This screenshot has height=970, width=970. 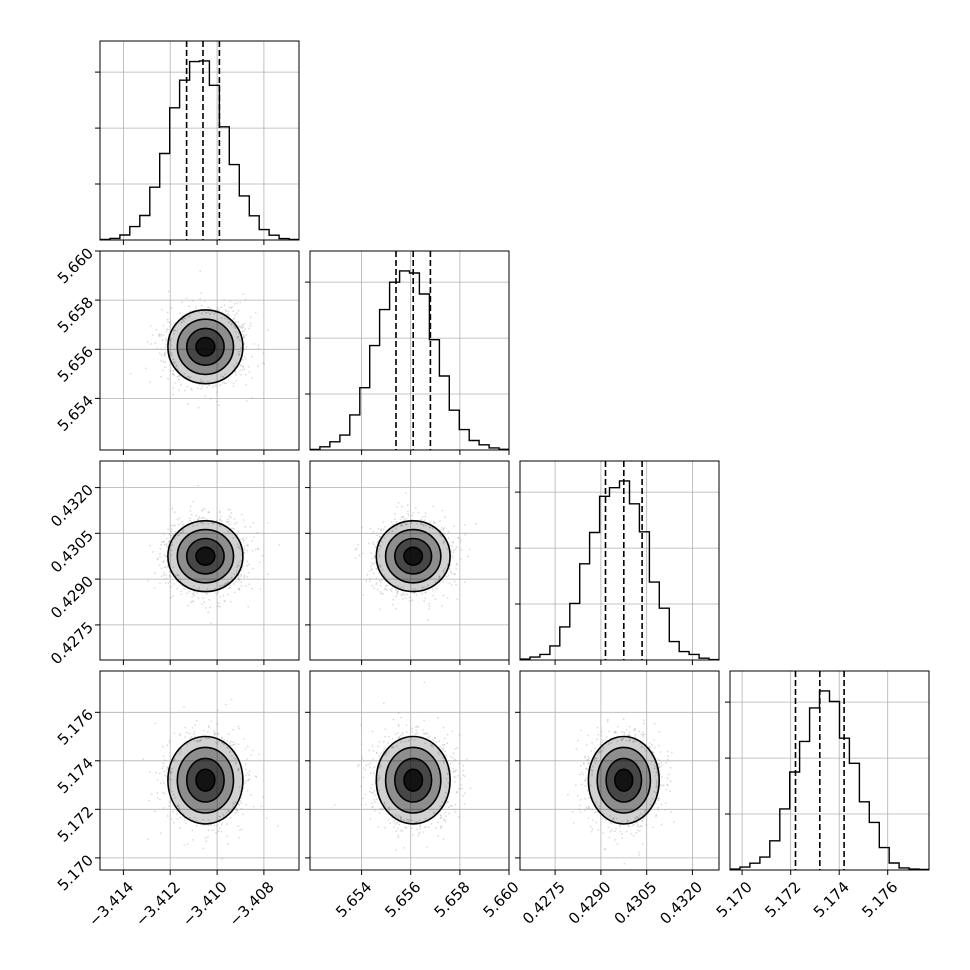 I want to click on y-tick-label: 0.4275, so click(x=72, y=643).